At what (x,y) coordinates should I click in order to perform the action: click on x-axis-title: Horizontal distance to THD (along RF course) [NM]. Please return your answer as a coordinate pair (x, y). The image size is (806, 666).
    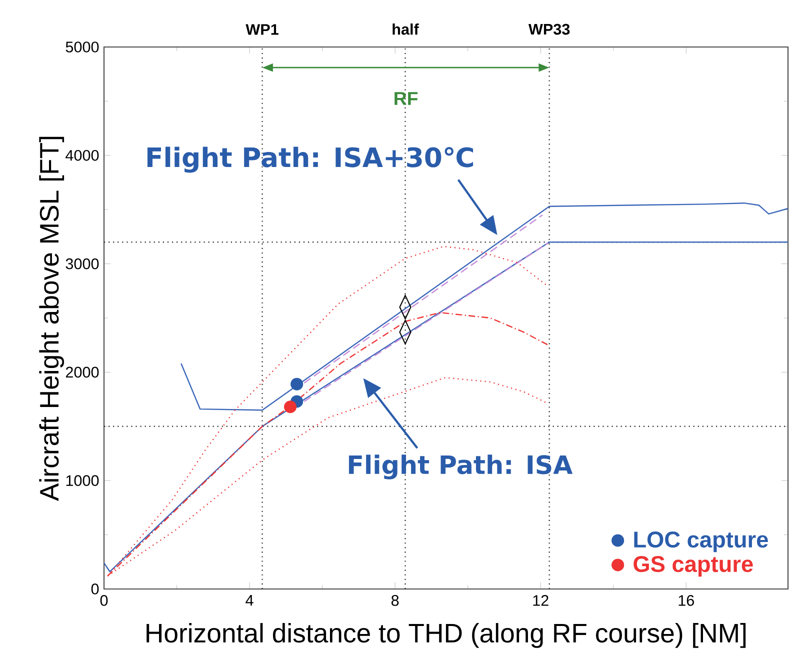
    Looking at the image, I should click on (446, 635).